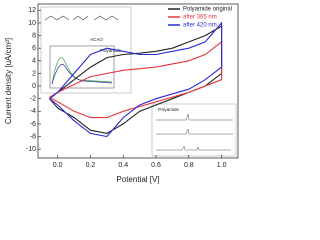 The image size is (320, 240). I want to click on spectra-sketch, so click(194, 132).